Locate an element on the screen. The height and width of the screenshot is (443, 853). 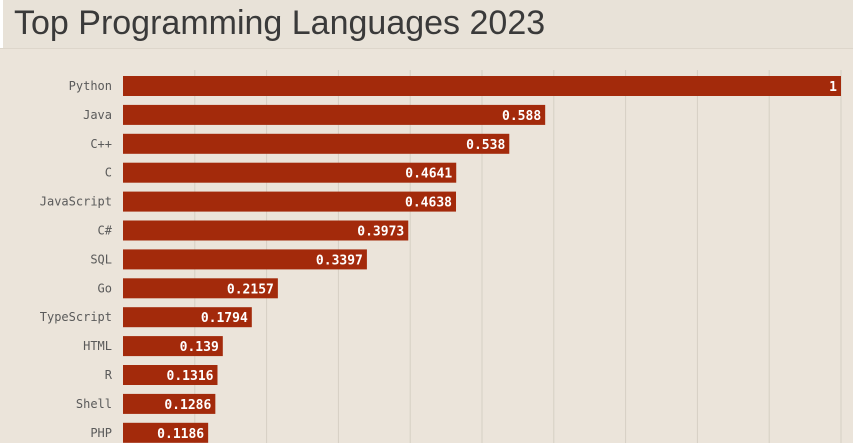
category-label: R is located at coordinates (109, 375).